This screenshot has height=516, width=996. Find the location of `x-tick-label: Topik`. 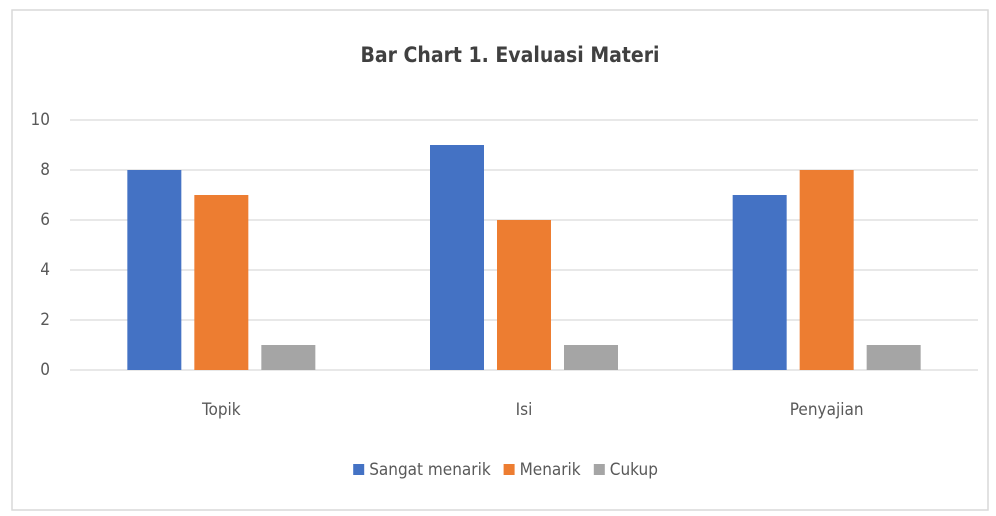

x-tick-label: Topik is located at coordinates (221, 410).